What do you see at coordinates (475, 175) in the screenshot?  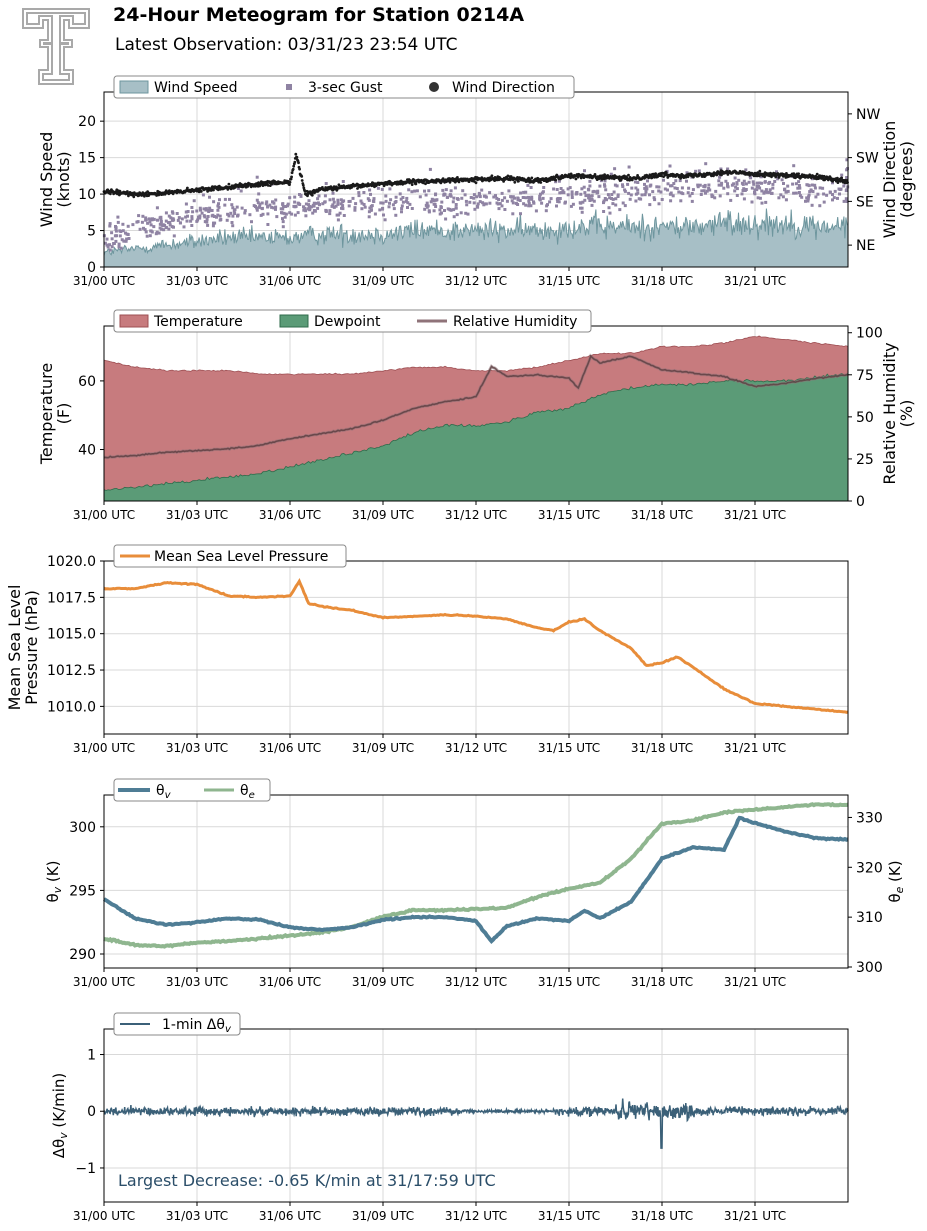 I see `direction-points` at bounding box center [475, 175].